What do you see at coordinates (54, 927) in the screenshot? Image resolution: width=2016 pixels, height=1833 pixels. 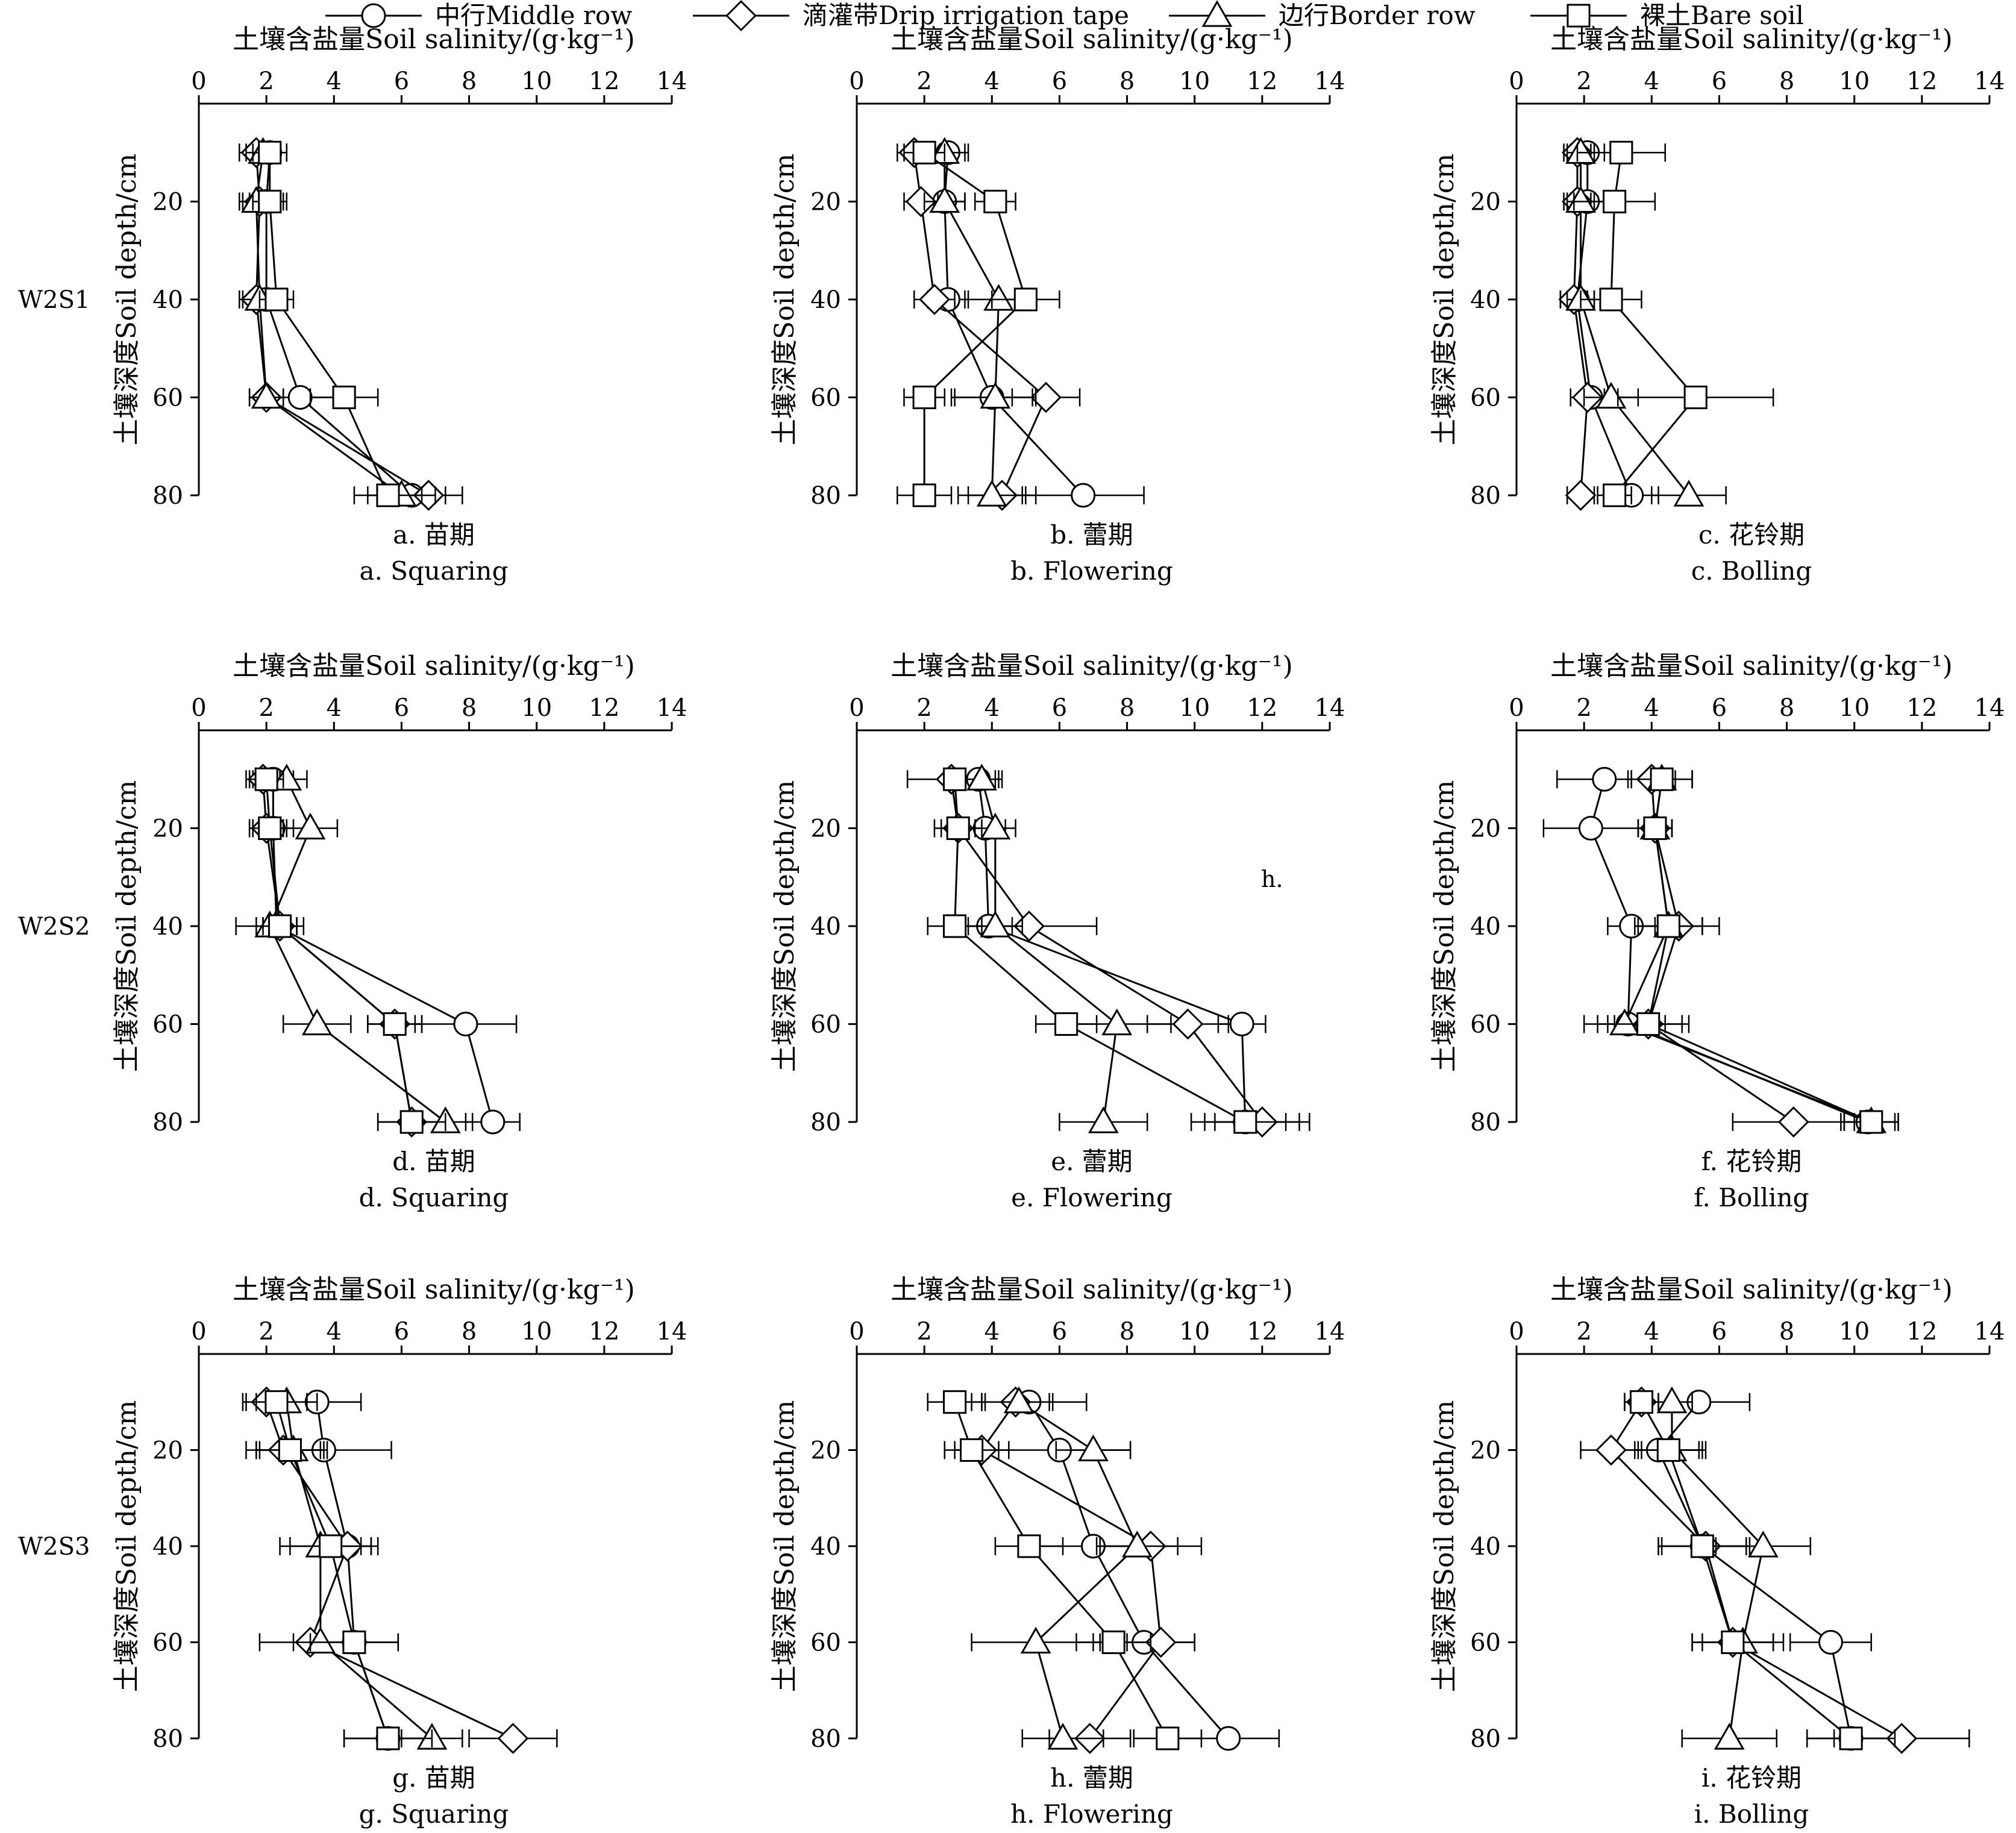 I see `row-label: W2S2` at bounding box center [54, 927].